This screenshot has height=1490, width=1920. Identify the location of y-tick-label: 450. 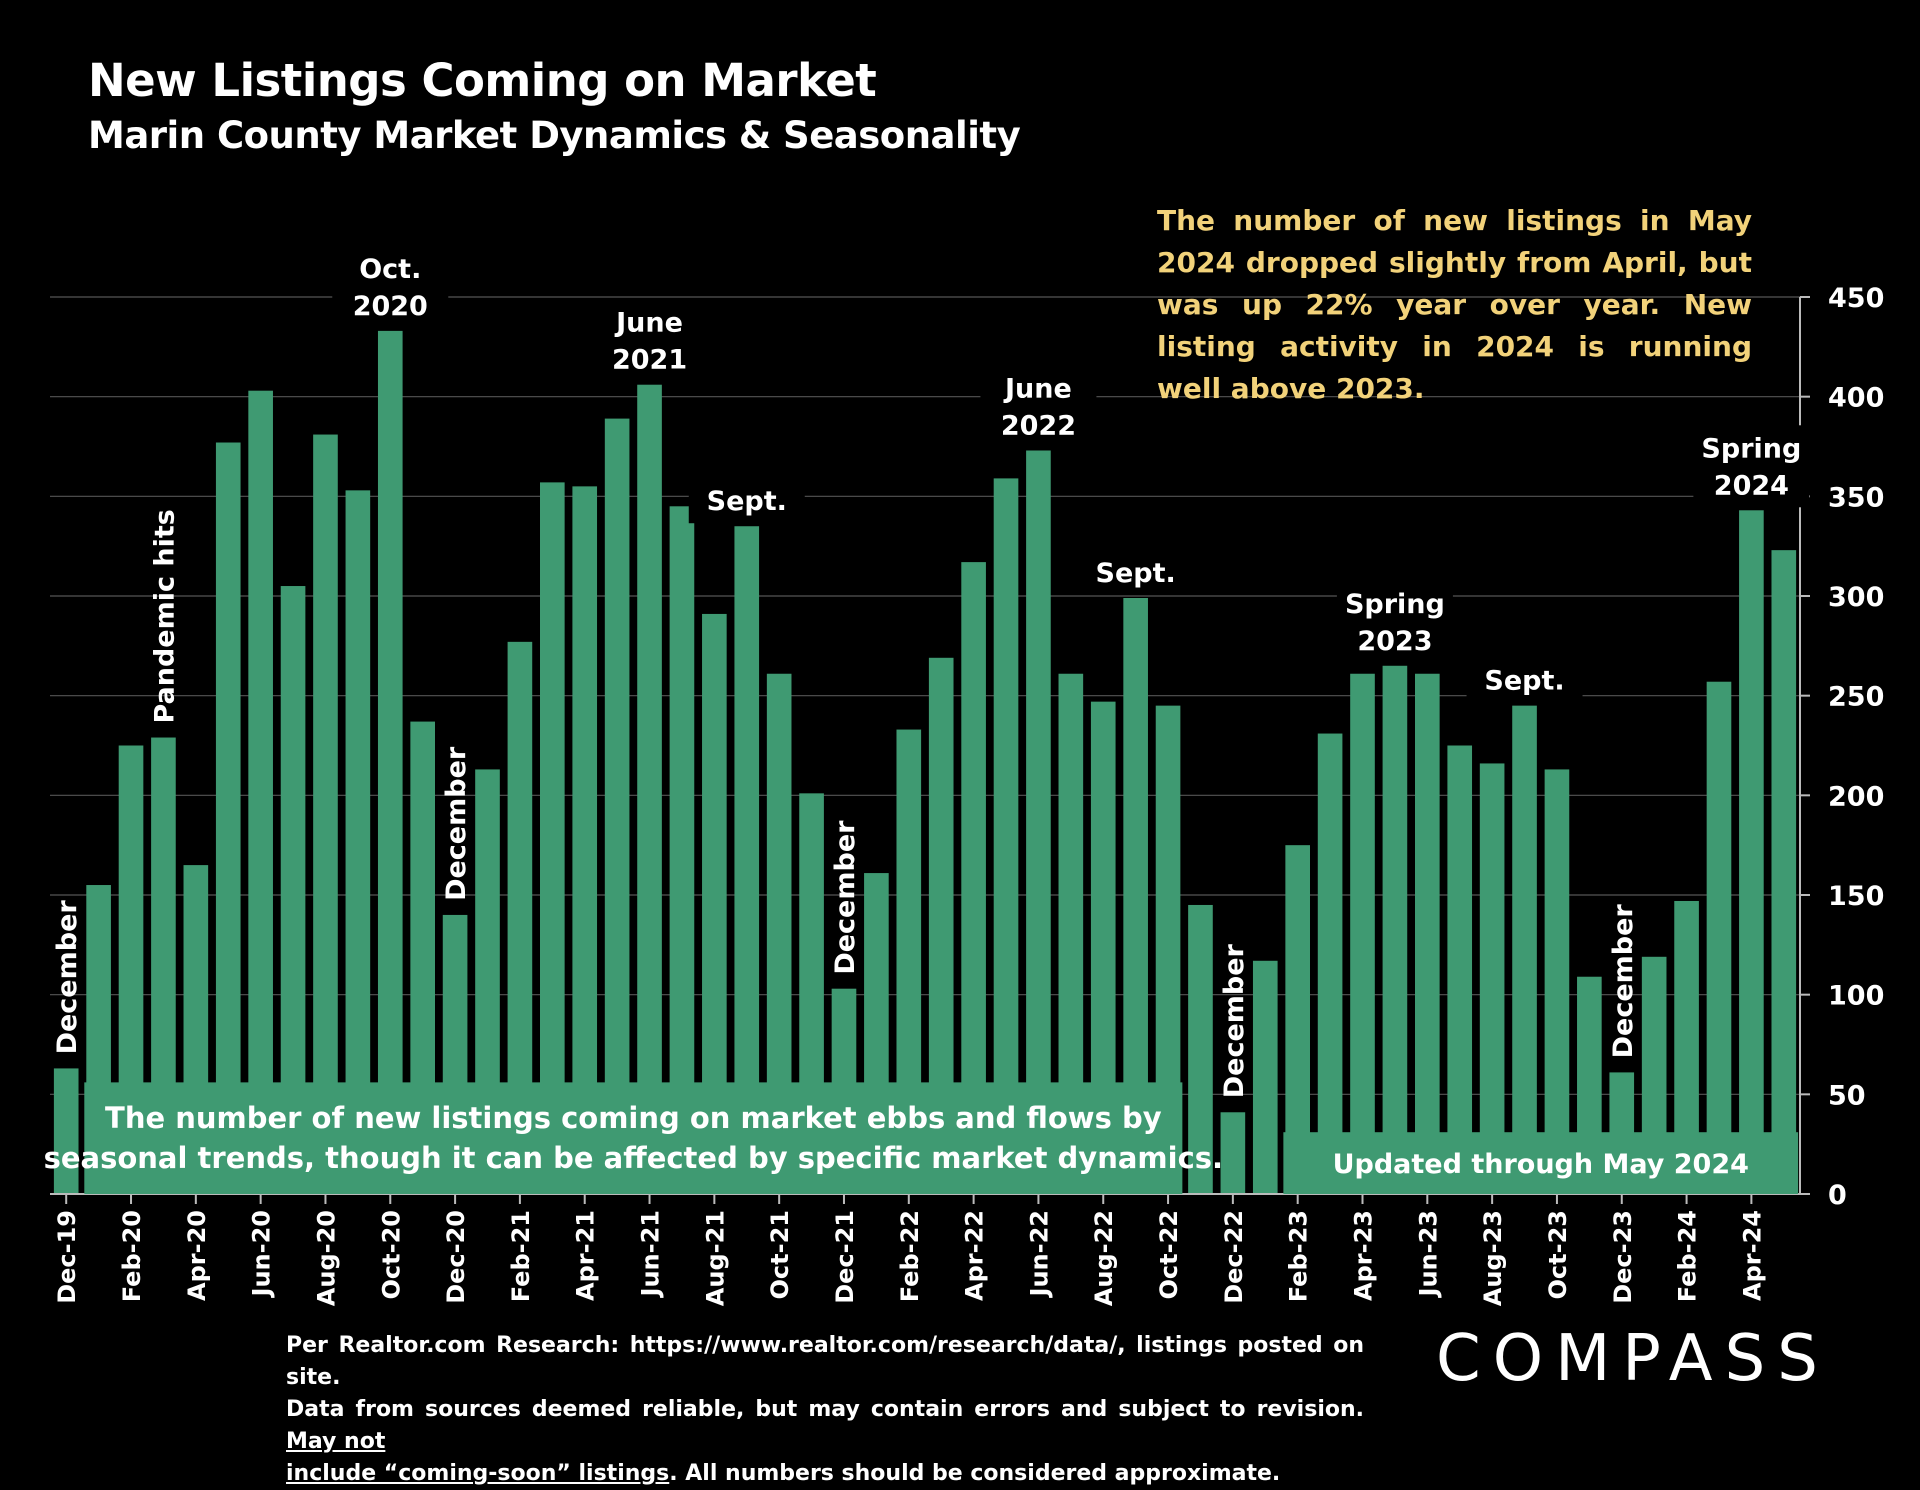
(1856, 298).